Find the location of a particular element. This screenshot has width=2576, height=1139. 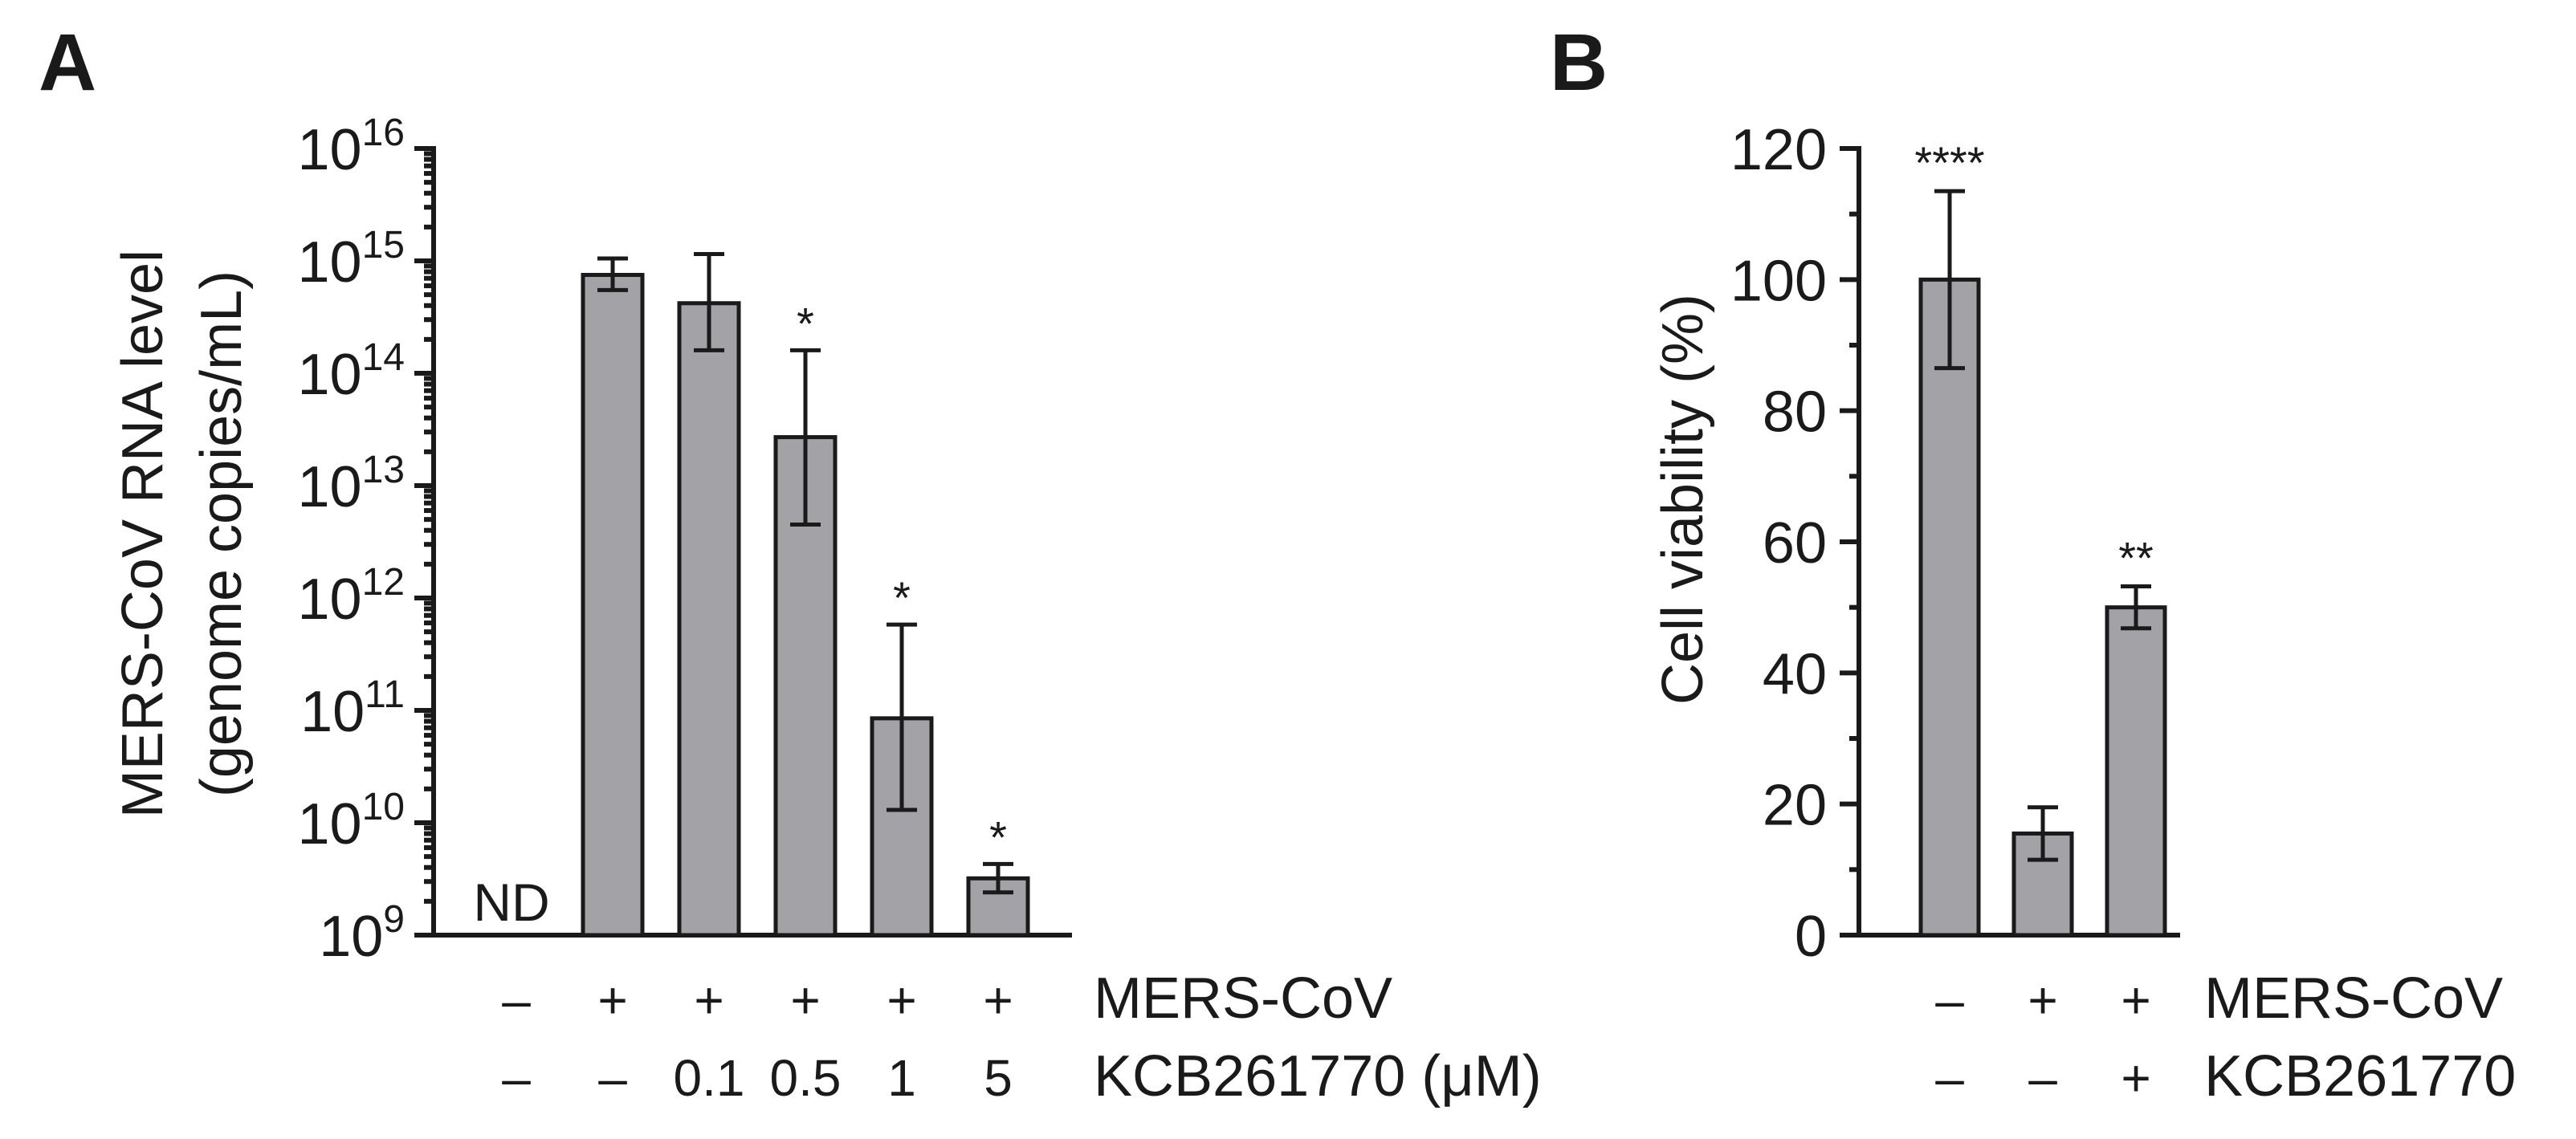

y-tick-label-a: 1010 is located at coordinates (351, 821).